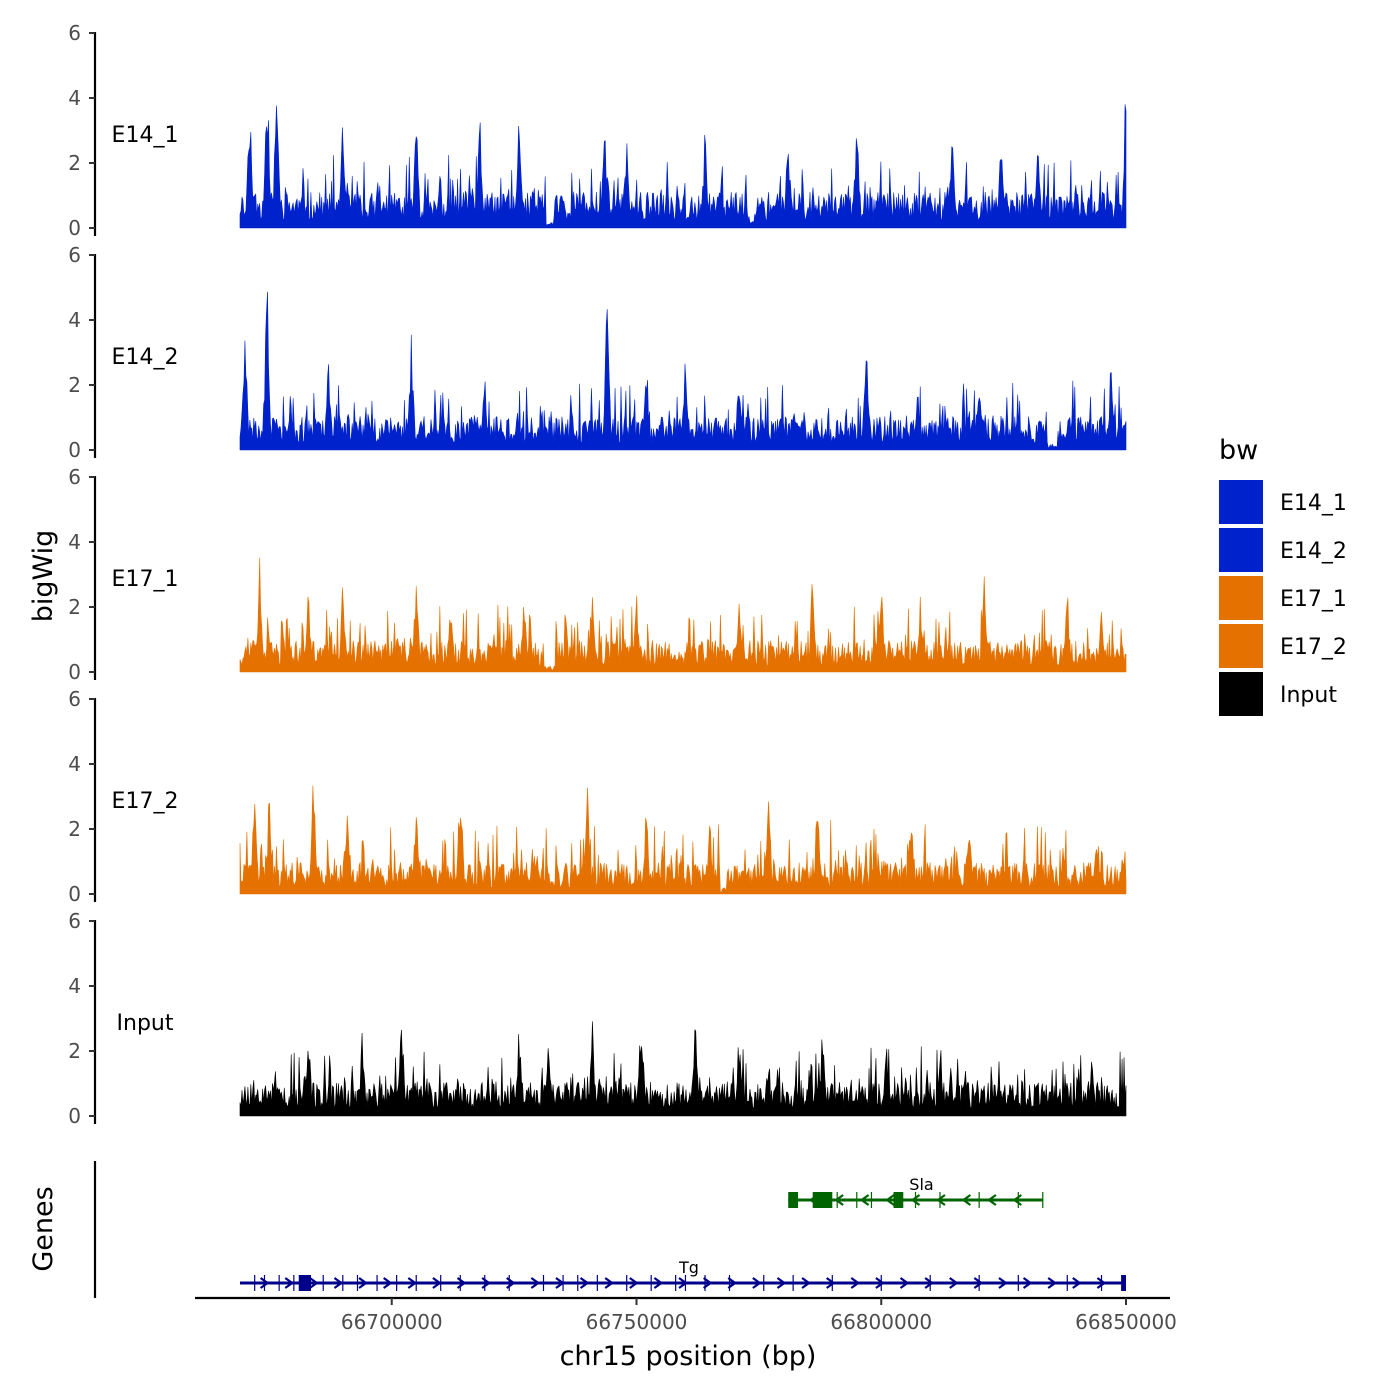 The height and width of the screenshot is (1400, 1400). I want to click on legend-item: E17_2, so click(1283, 646).